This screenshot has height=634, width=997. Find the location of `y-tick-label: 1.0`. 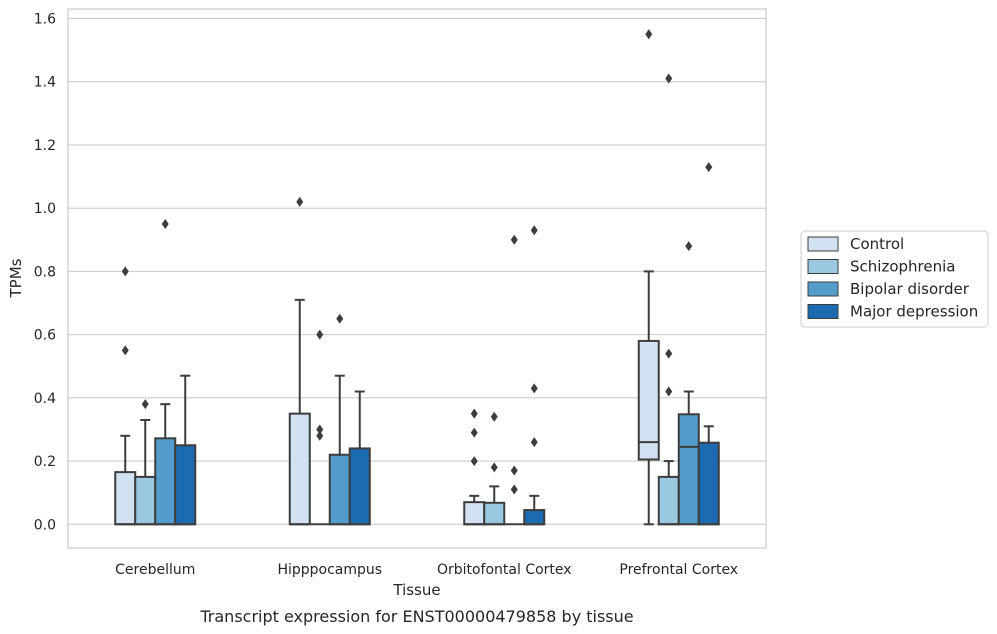

y-tick-label: 1.0 is located at coordinates (45, 209).